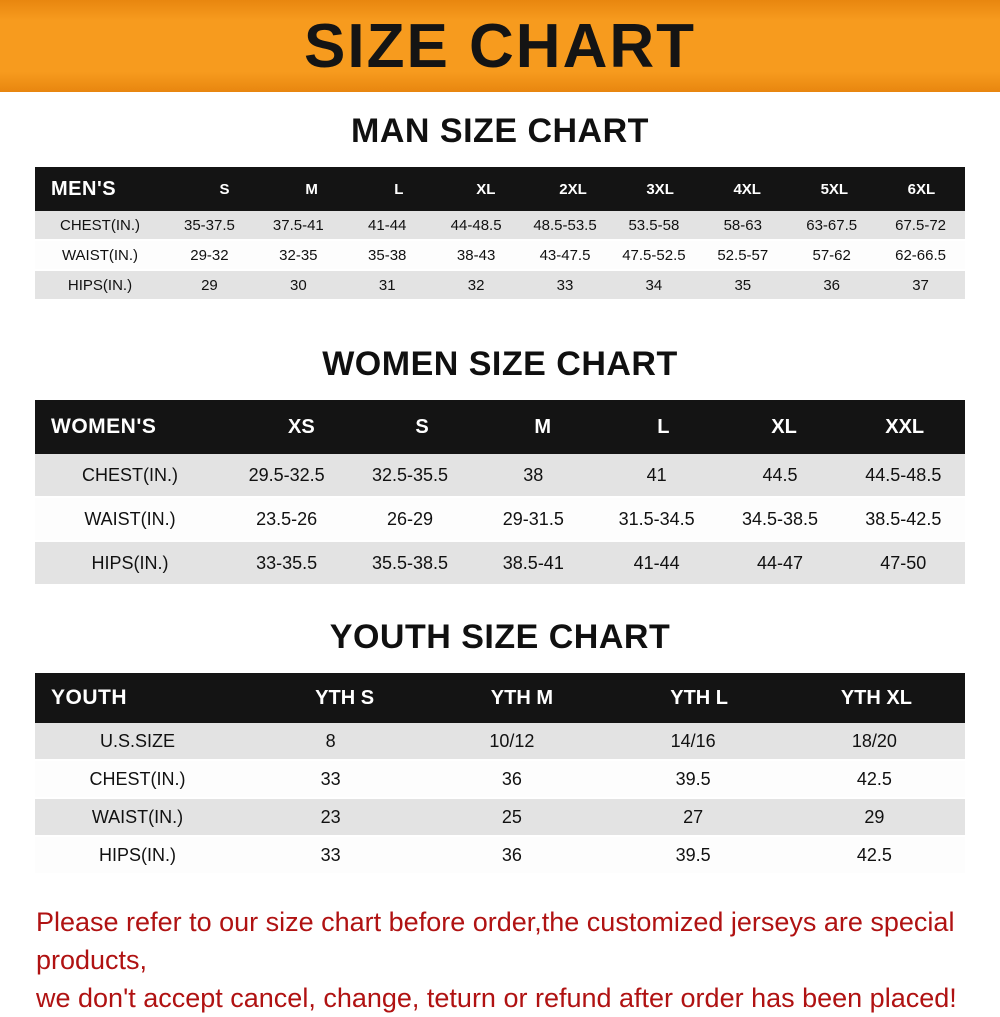  What do you see at coordinates (410, 562) in the screenshot?
I see `size-value-cell: 35.5-38.5` at bounding box center [410, 562].